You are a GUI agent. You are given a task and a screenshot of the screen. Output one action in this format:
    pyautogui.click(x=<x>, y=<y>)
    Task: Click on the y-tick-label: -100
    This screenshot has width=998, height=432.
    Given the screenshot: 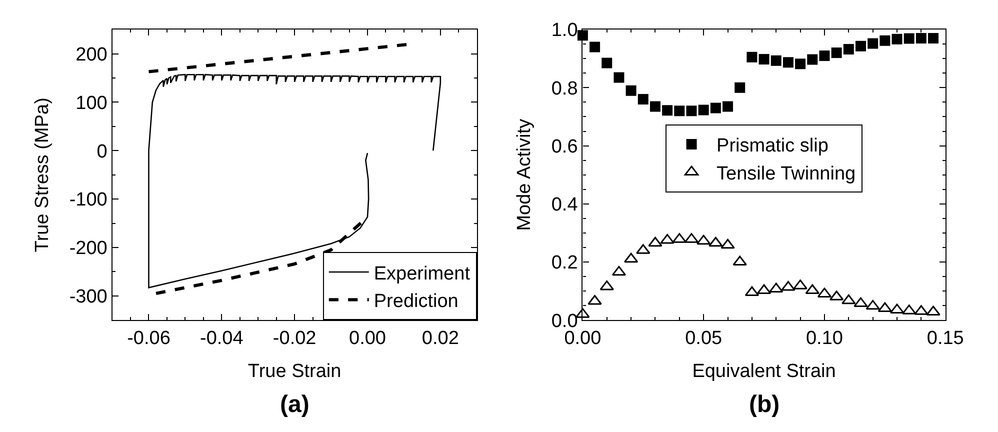 What is the action you would take?
    pyautogui.click(x=88, y=200)
    